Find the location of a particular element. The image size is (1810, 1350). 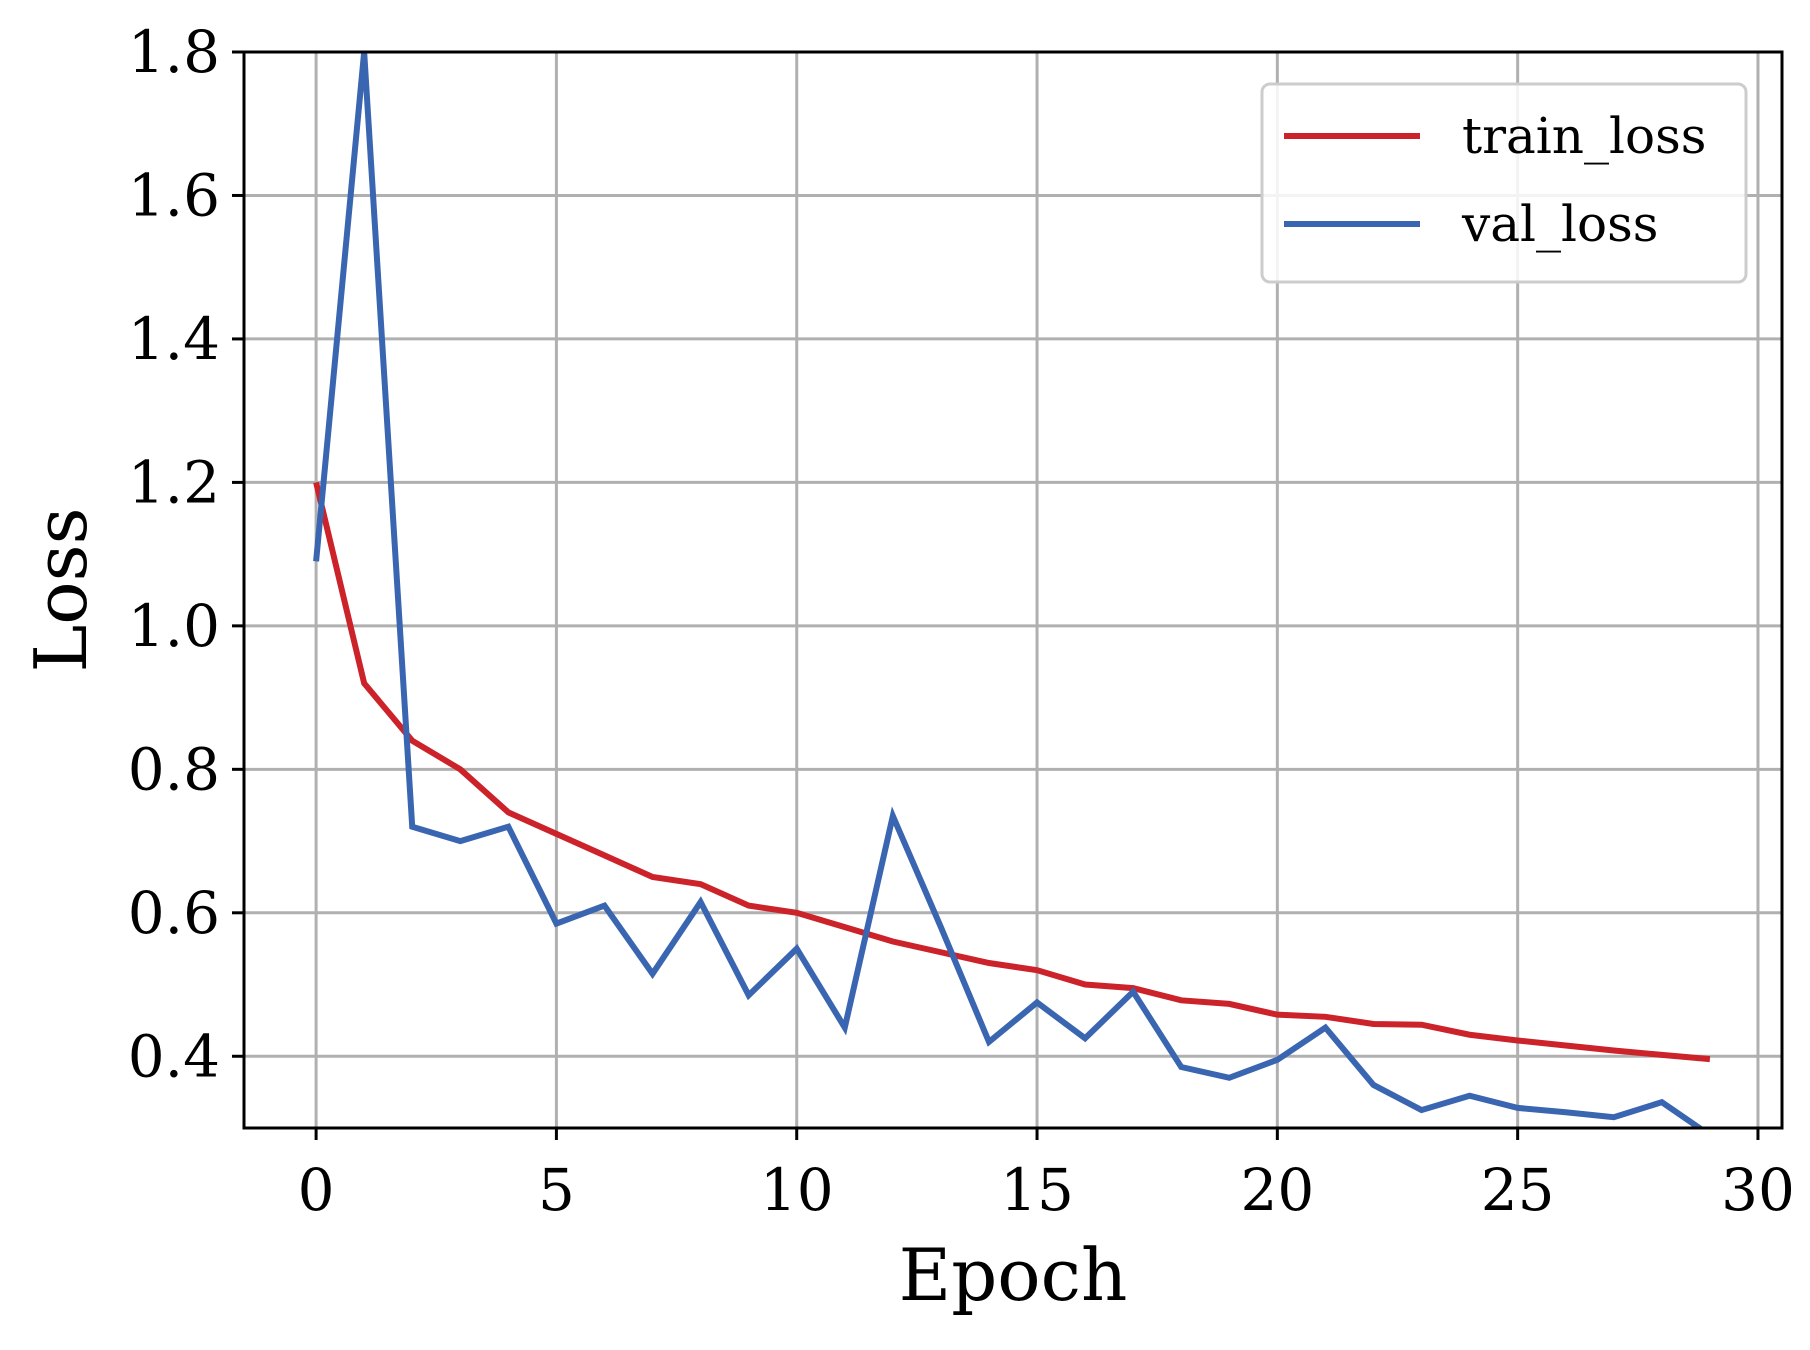

x-tick-label: 20 is located at coordinates (1277, 1190).